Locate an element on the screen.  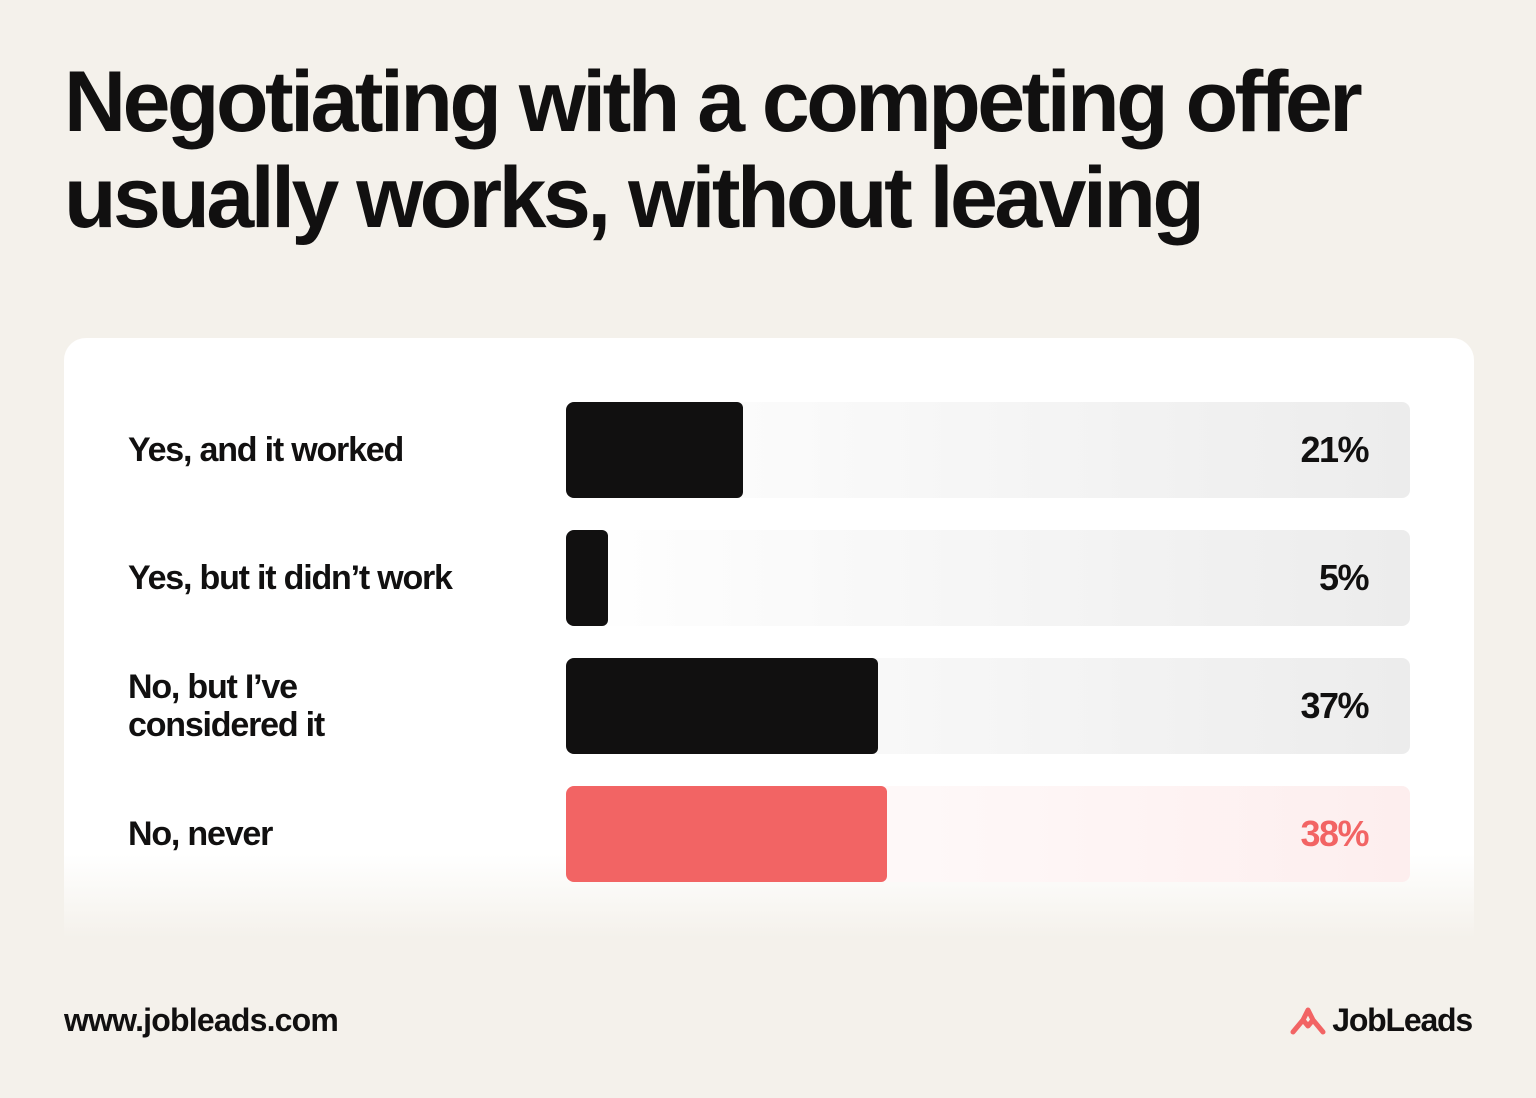
category-label-line: No, but I’ve is located at coordinates (213, 687).